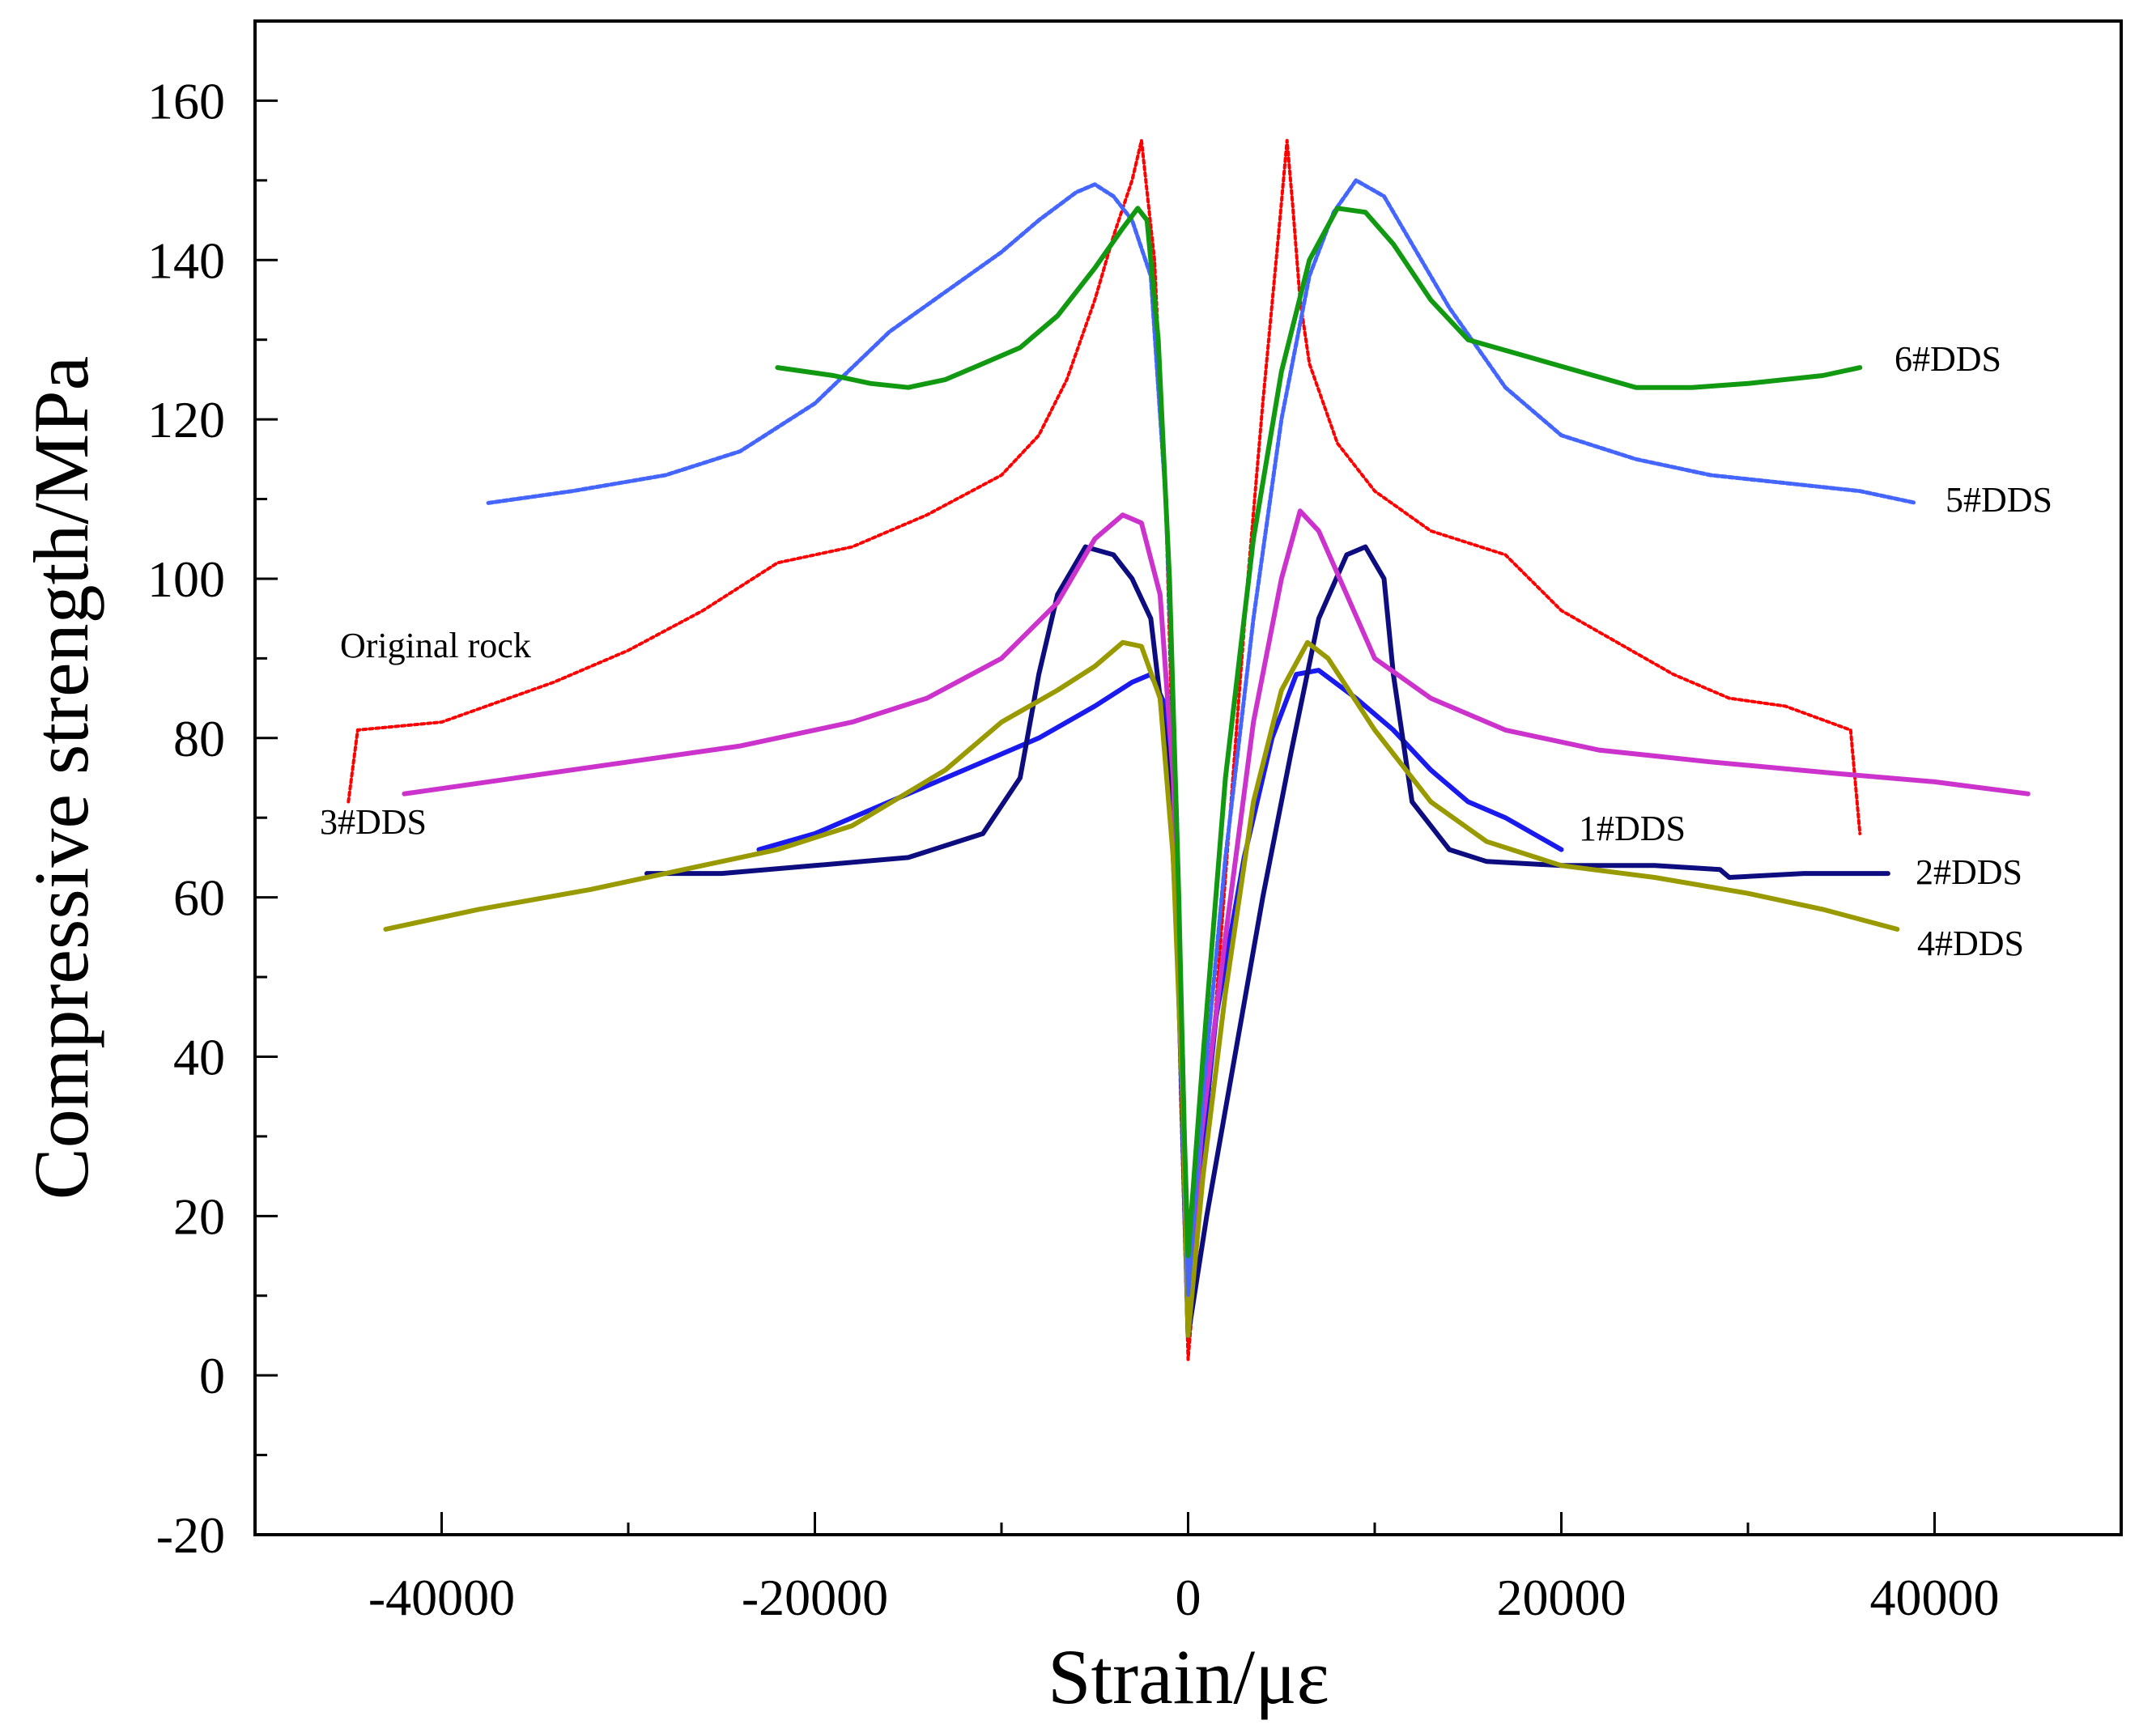 The width and height of the screenshot is (2156, 1733). Describe the element at coordinates (212, 1375) in the screenshot. I see `y-tick-label: 0` at that location.